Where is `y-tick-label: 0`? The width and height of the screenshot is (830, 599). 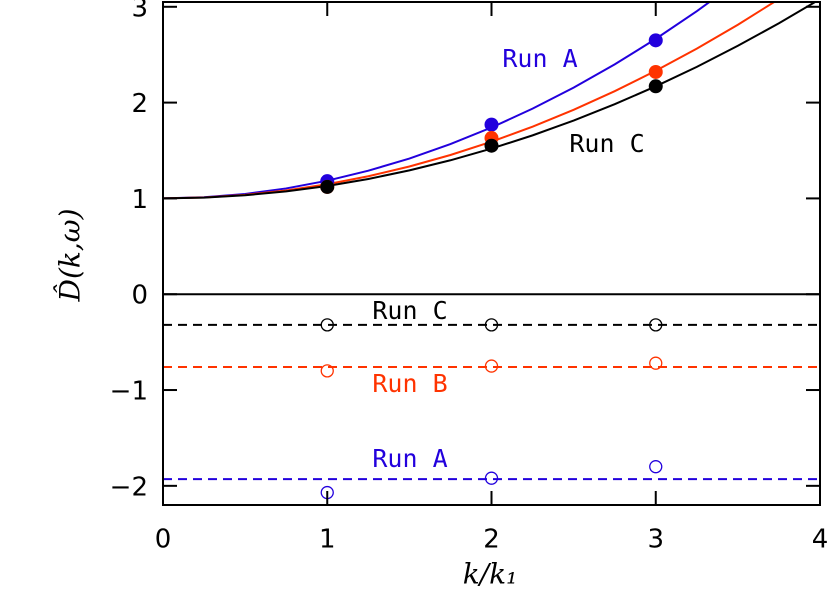
y-tick-label: 0 is located at coordinates (139, 296).